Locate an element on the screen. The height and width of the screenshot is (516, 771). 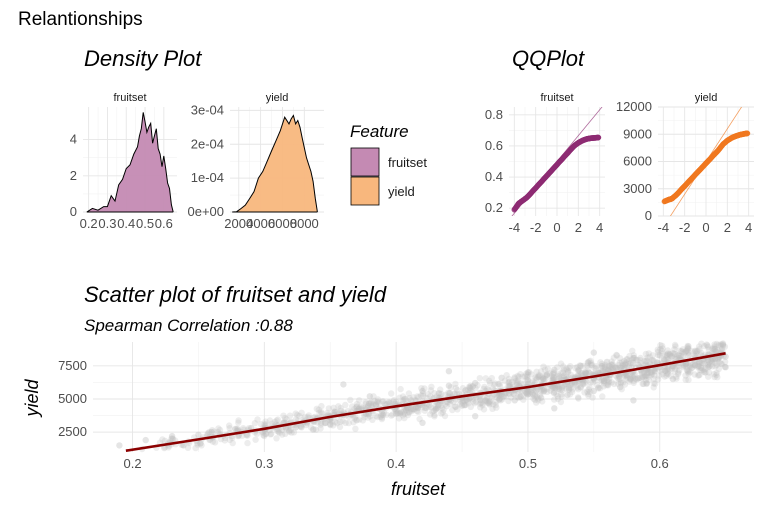
x-tick-label: 6000 is located at coordinates (282, 223).